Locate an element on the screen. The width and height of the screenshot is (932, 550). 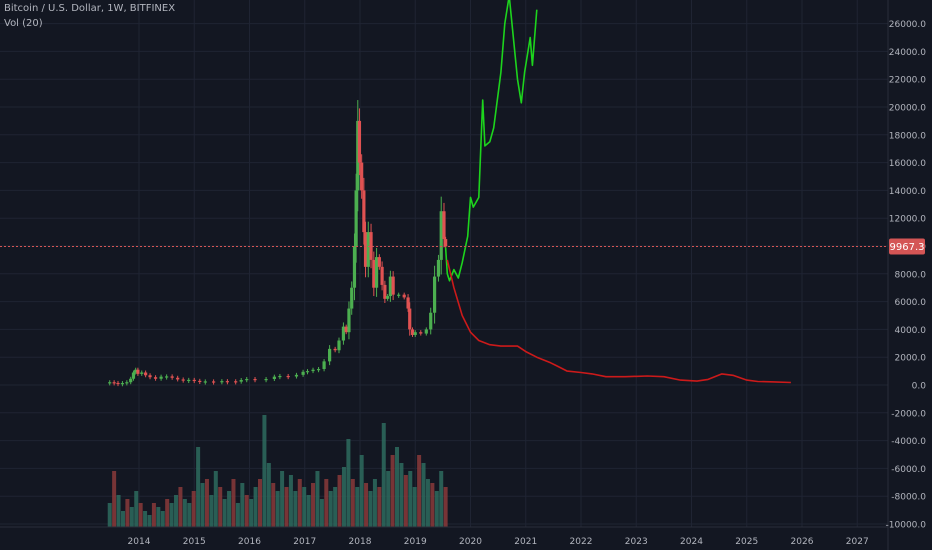
y-tick-label: -8000.0 is located at coordinates (908, 498).